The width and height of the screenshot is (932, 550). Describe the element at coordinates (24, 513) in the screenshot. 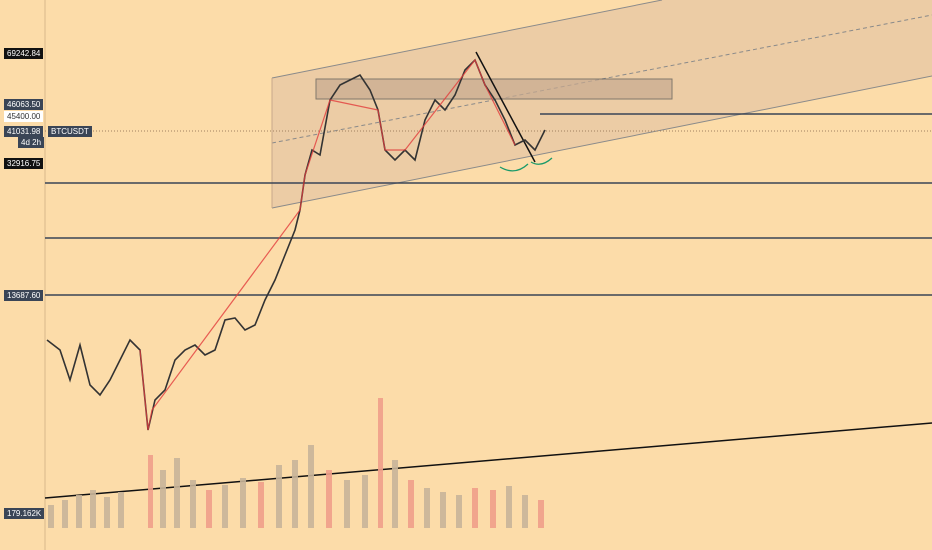

I see `volume-tag: 179.162K` at that location.